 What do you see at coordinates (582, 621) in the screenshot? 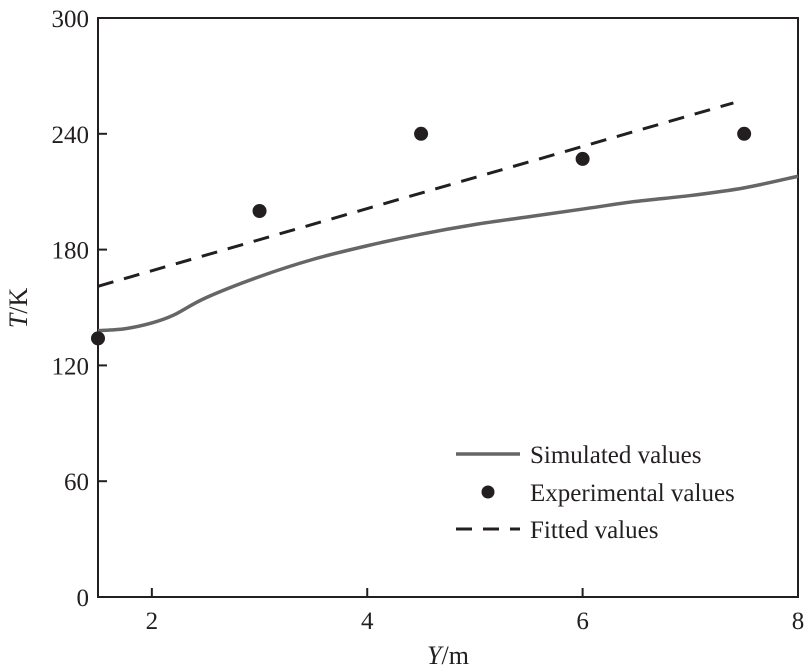
I see `x-tick-label: 6` at bounding box center [582, 621].